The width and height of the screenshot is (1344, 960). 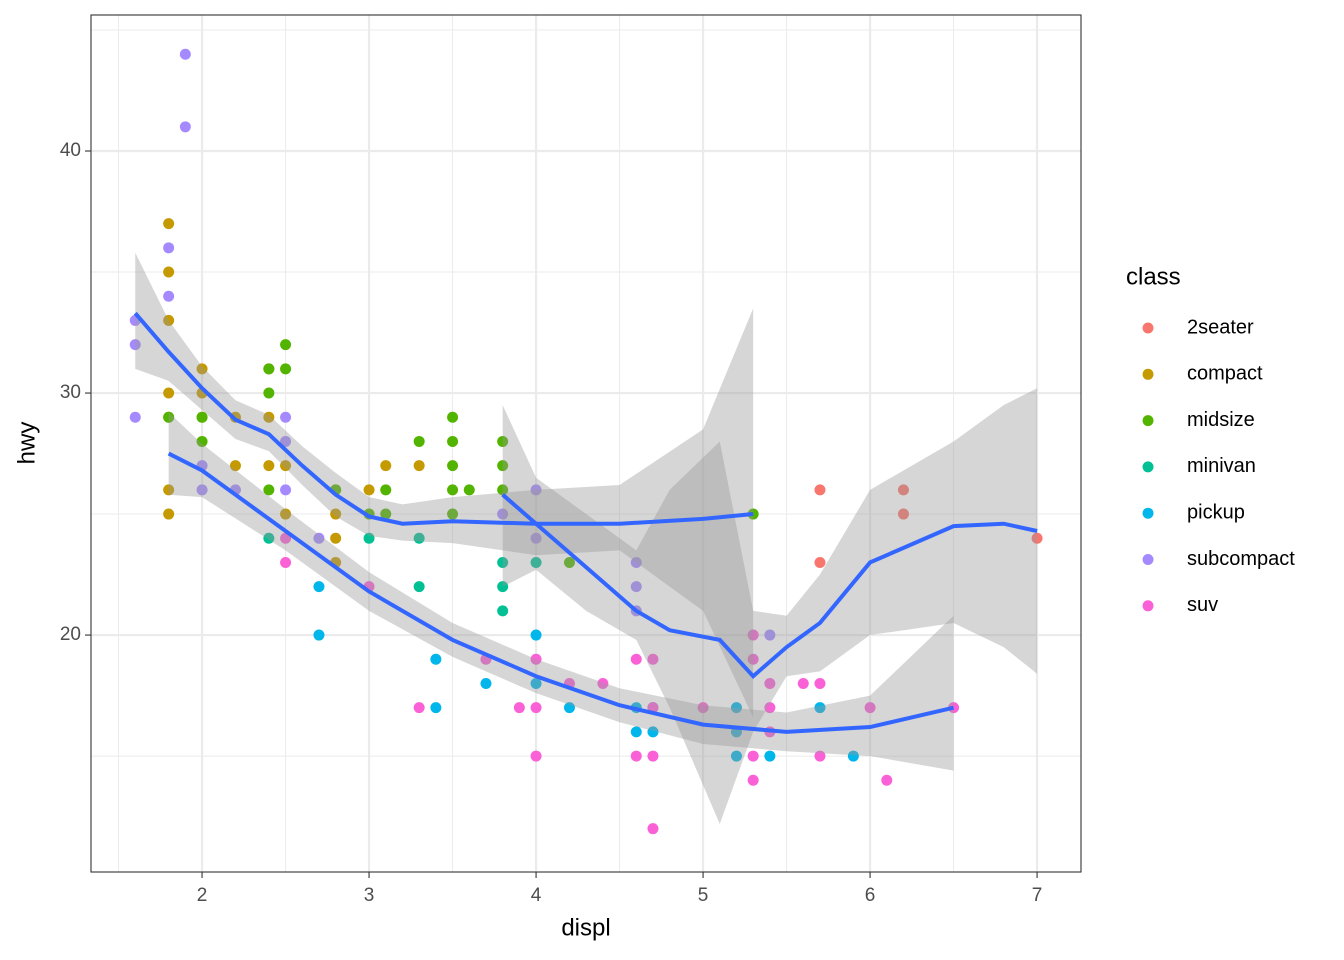 I want to click on x-tick-label: 3, so click(x=369, y=895).